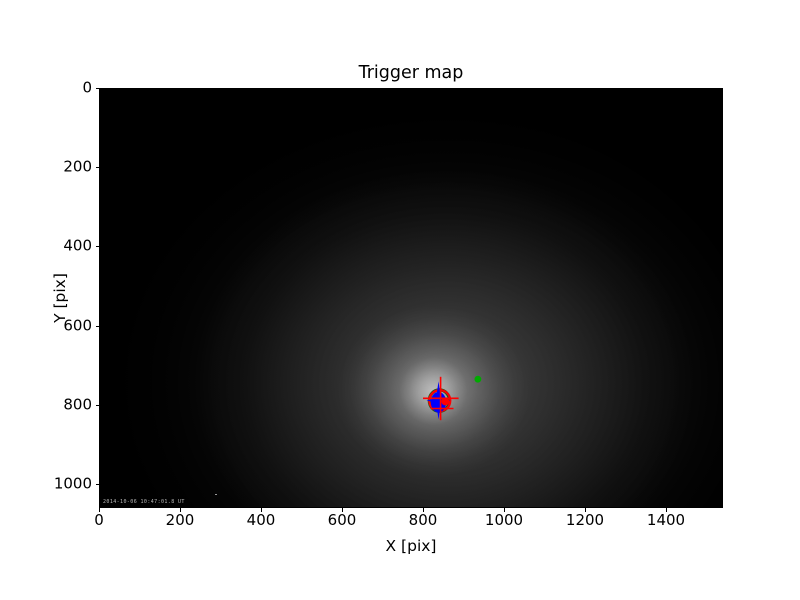  Describe the element at coordinates (77, 166) in the screenshot. I see `ytick-label: 200` at that location.